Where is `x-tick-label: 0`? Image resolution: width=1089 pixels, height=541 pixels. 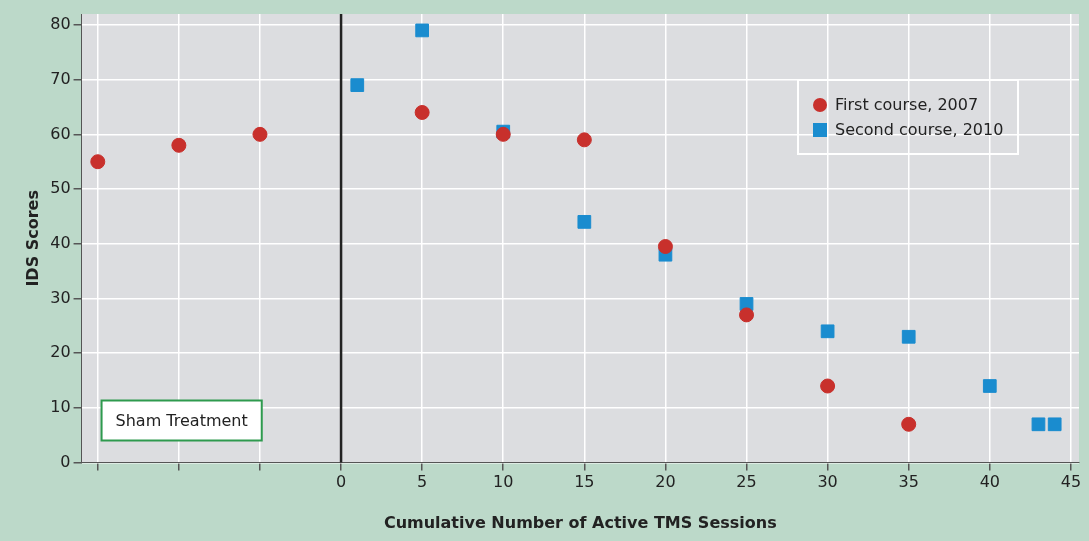 x-tick-label: 0 is located at coordinates (341, 482).